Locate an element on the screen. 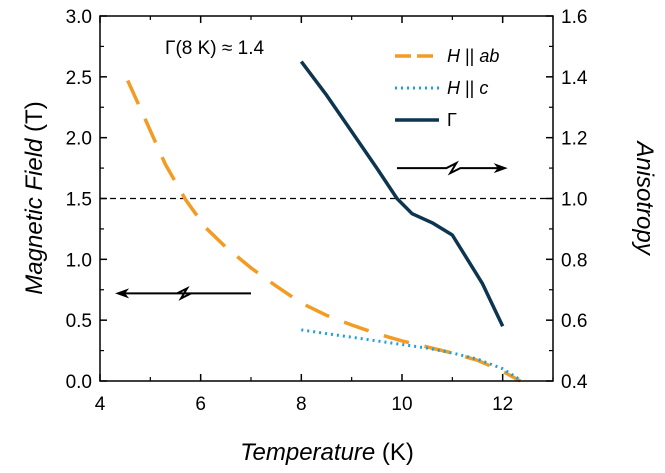 The height and width of the screenshot is (473, 665). right-y-tick-label: 1.0 is located at coordinates (574, 200).